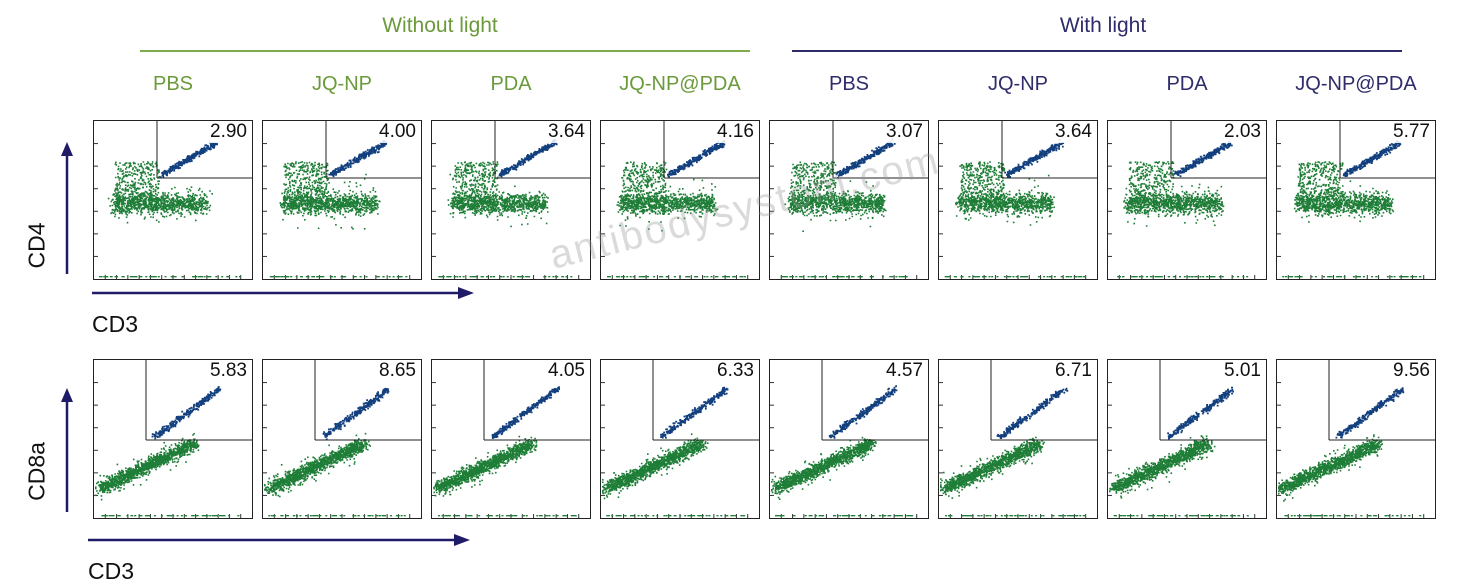  Describe the element at coordinates (904, 132) in the screenshot. I see `quadrant-percentage: 3.07` at that location.